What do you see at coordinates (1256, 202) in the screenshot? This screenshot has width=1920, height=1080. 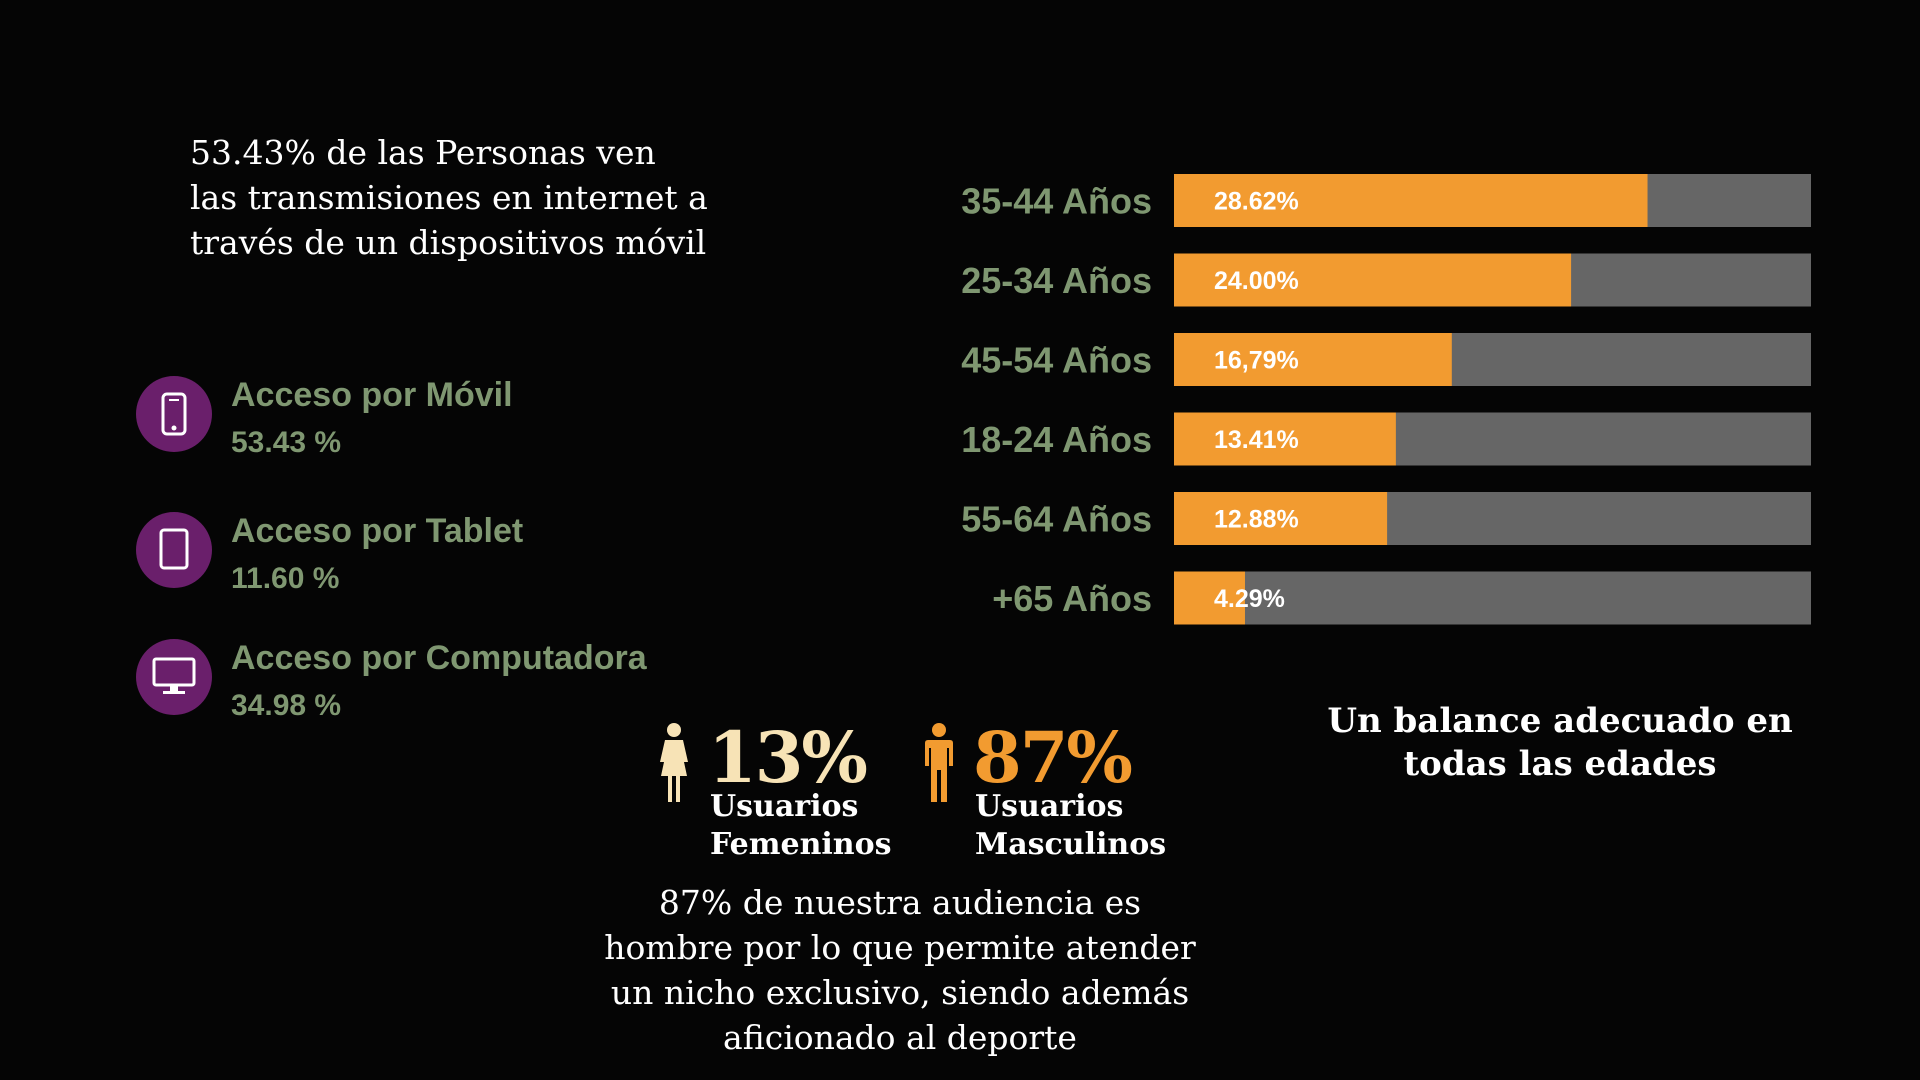 I see `bar-value-label: 28.62%` at bounding box center [1256, 202].